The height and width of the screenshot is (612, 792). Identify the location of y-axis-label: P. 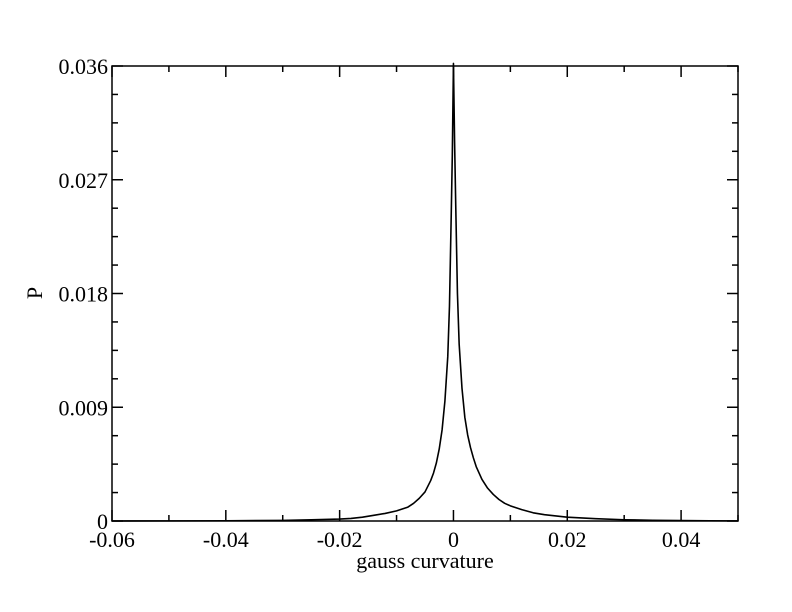
(34, 293).